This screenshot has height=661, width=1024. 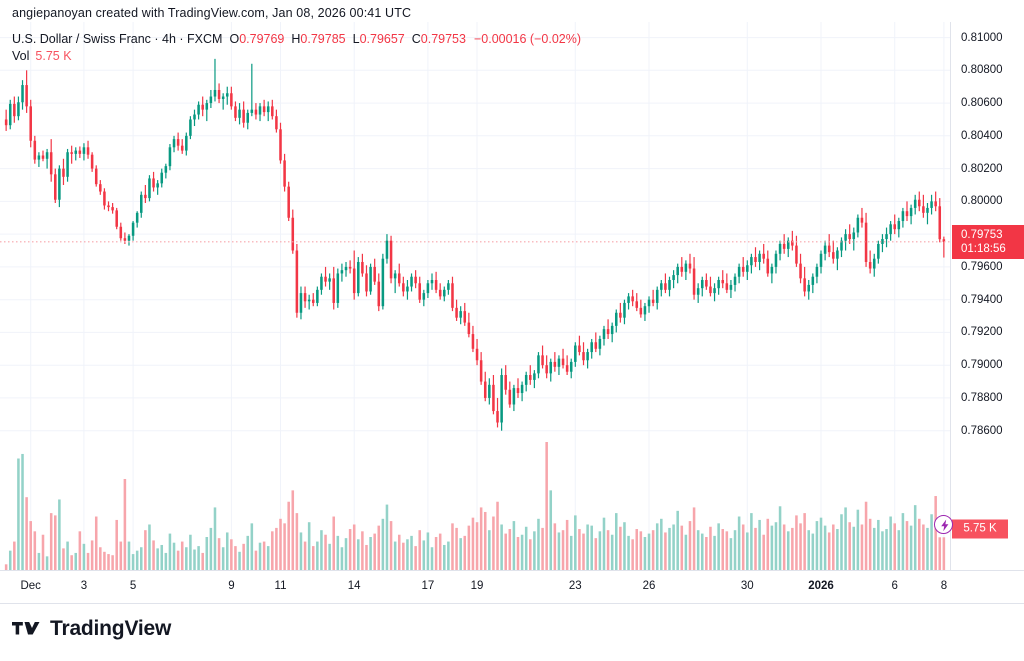 I want to click on price-tick: 0.80200, so click(x=982, y=168).